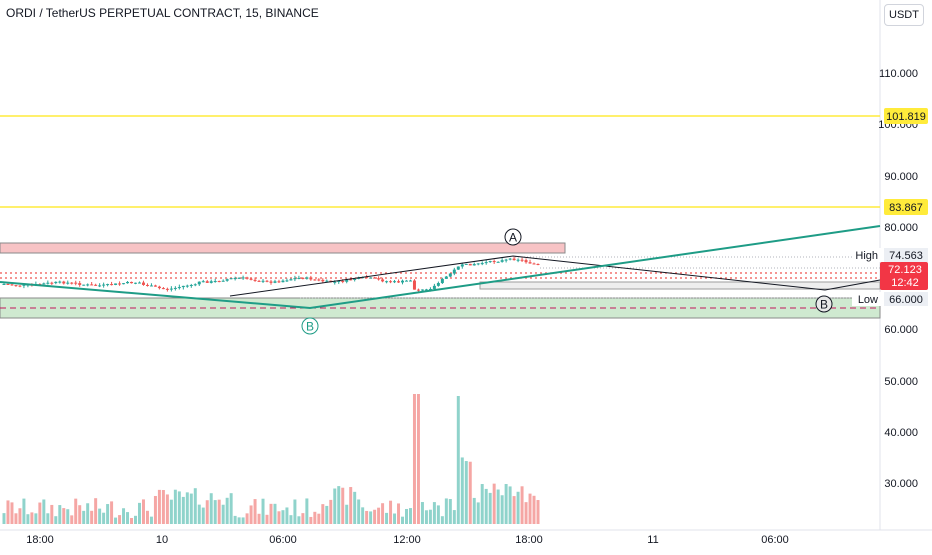 This screenshot has height=555, width=932. What do you see at coordinates (283, 248) in the screenshot?
I see `resistance-zone` at bounding box center [283, 248].